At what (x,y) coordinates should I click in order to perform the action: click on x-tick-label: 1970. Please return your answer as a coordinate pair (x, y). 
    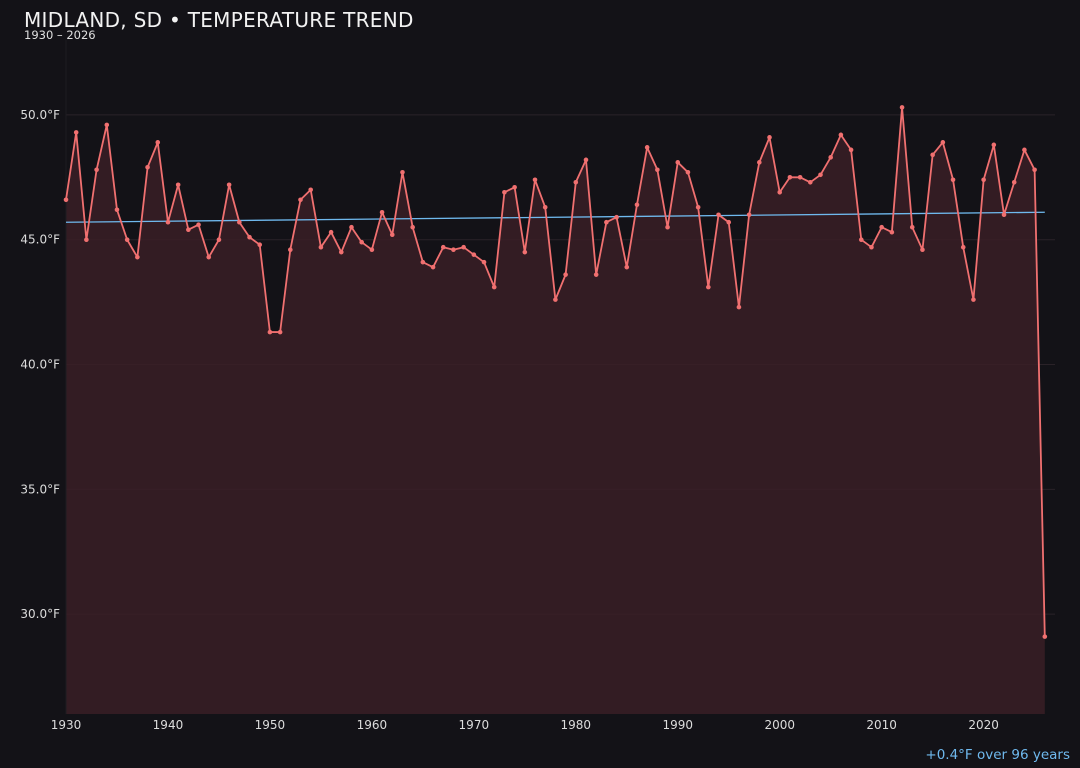
    Looking at the image, I should click on (474, 725).